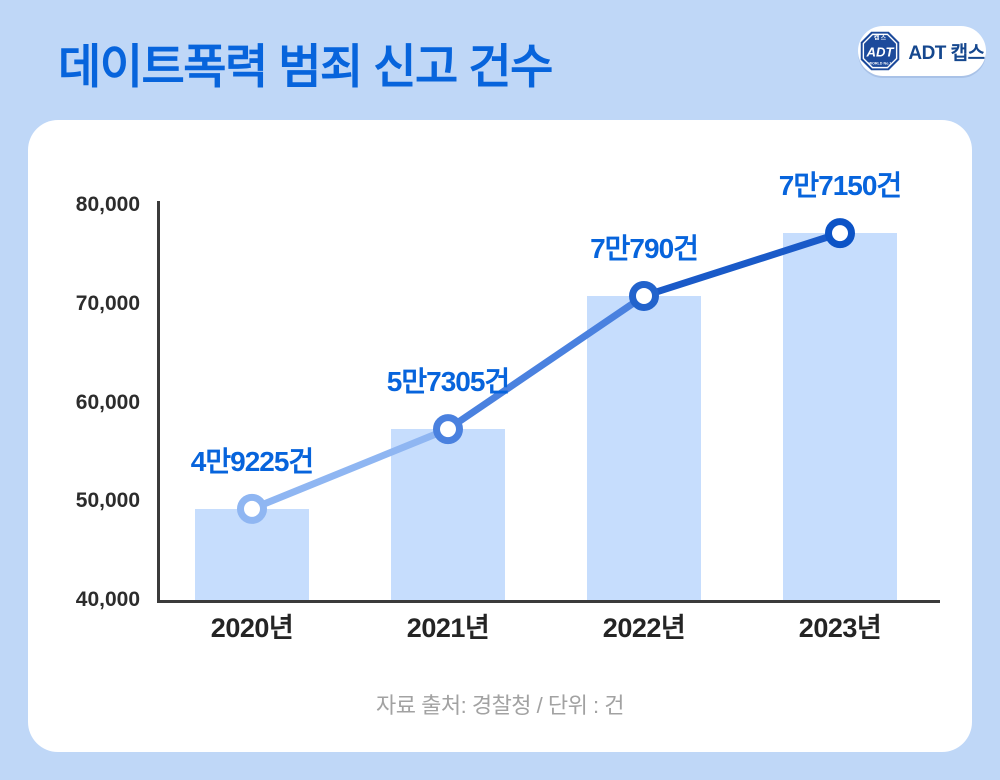 Image resolution: width=1000 pixels, height=780 pixels. Describe the element at coordinates (644, 628) in the screenshot. I see `x-axis-label: 2022년` at that location.